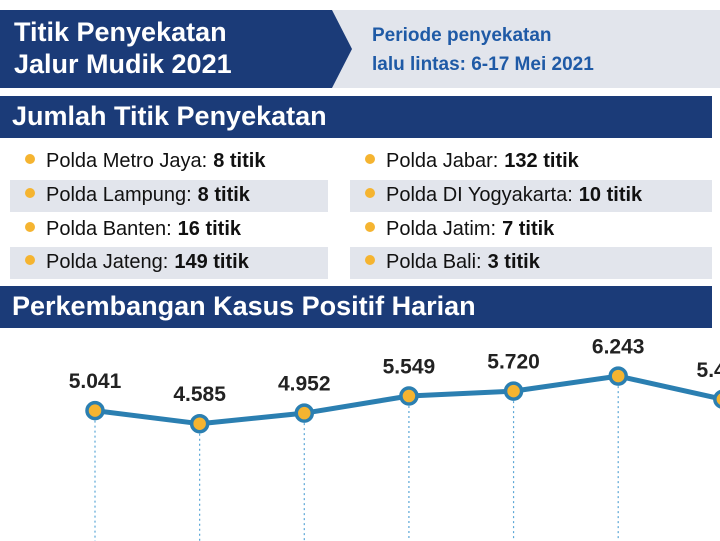 This screenshot has width=720, height=541. What do you see at coordinates (126, 161) in the screenshot?
I see `item-name: Polda Metro Jaya:` at bounding box center [126, 161].